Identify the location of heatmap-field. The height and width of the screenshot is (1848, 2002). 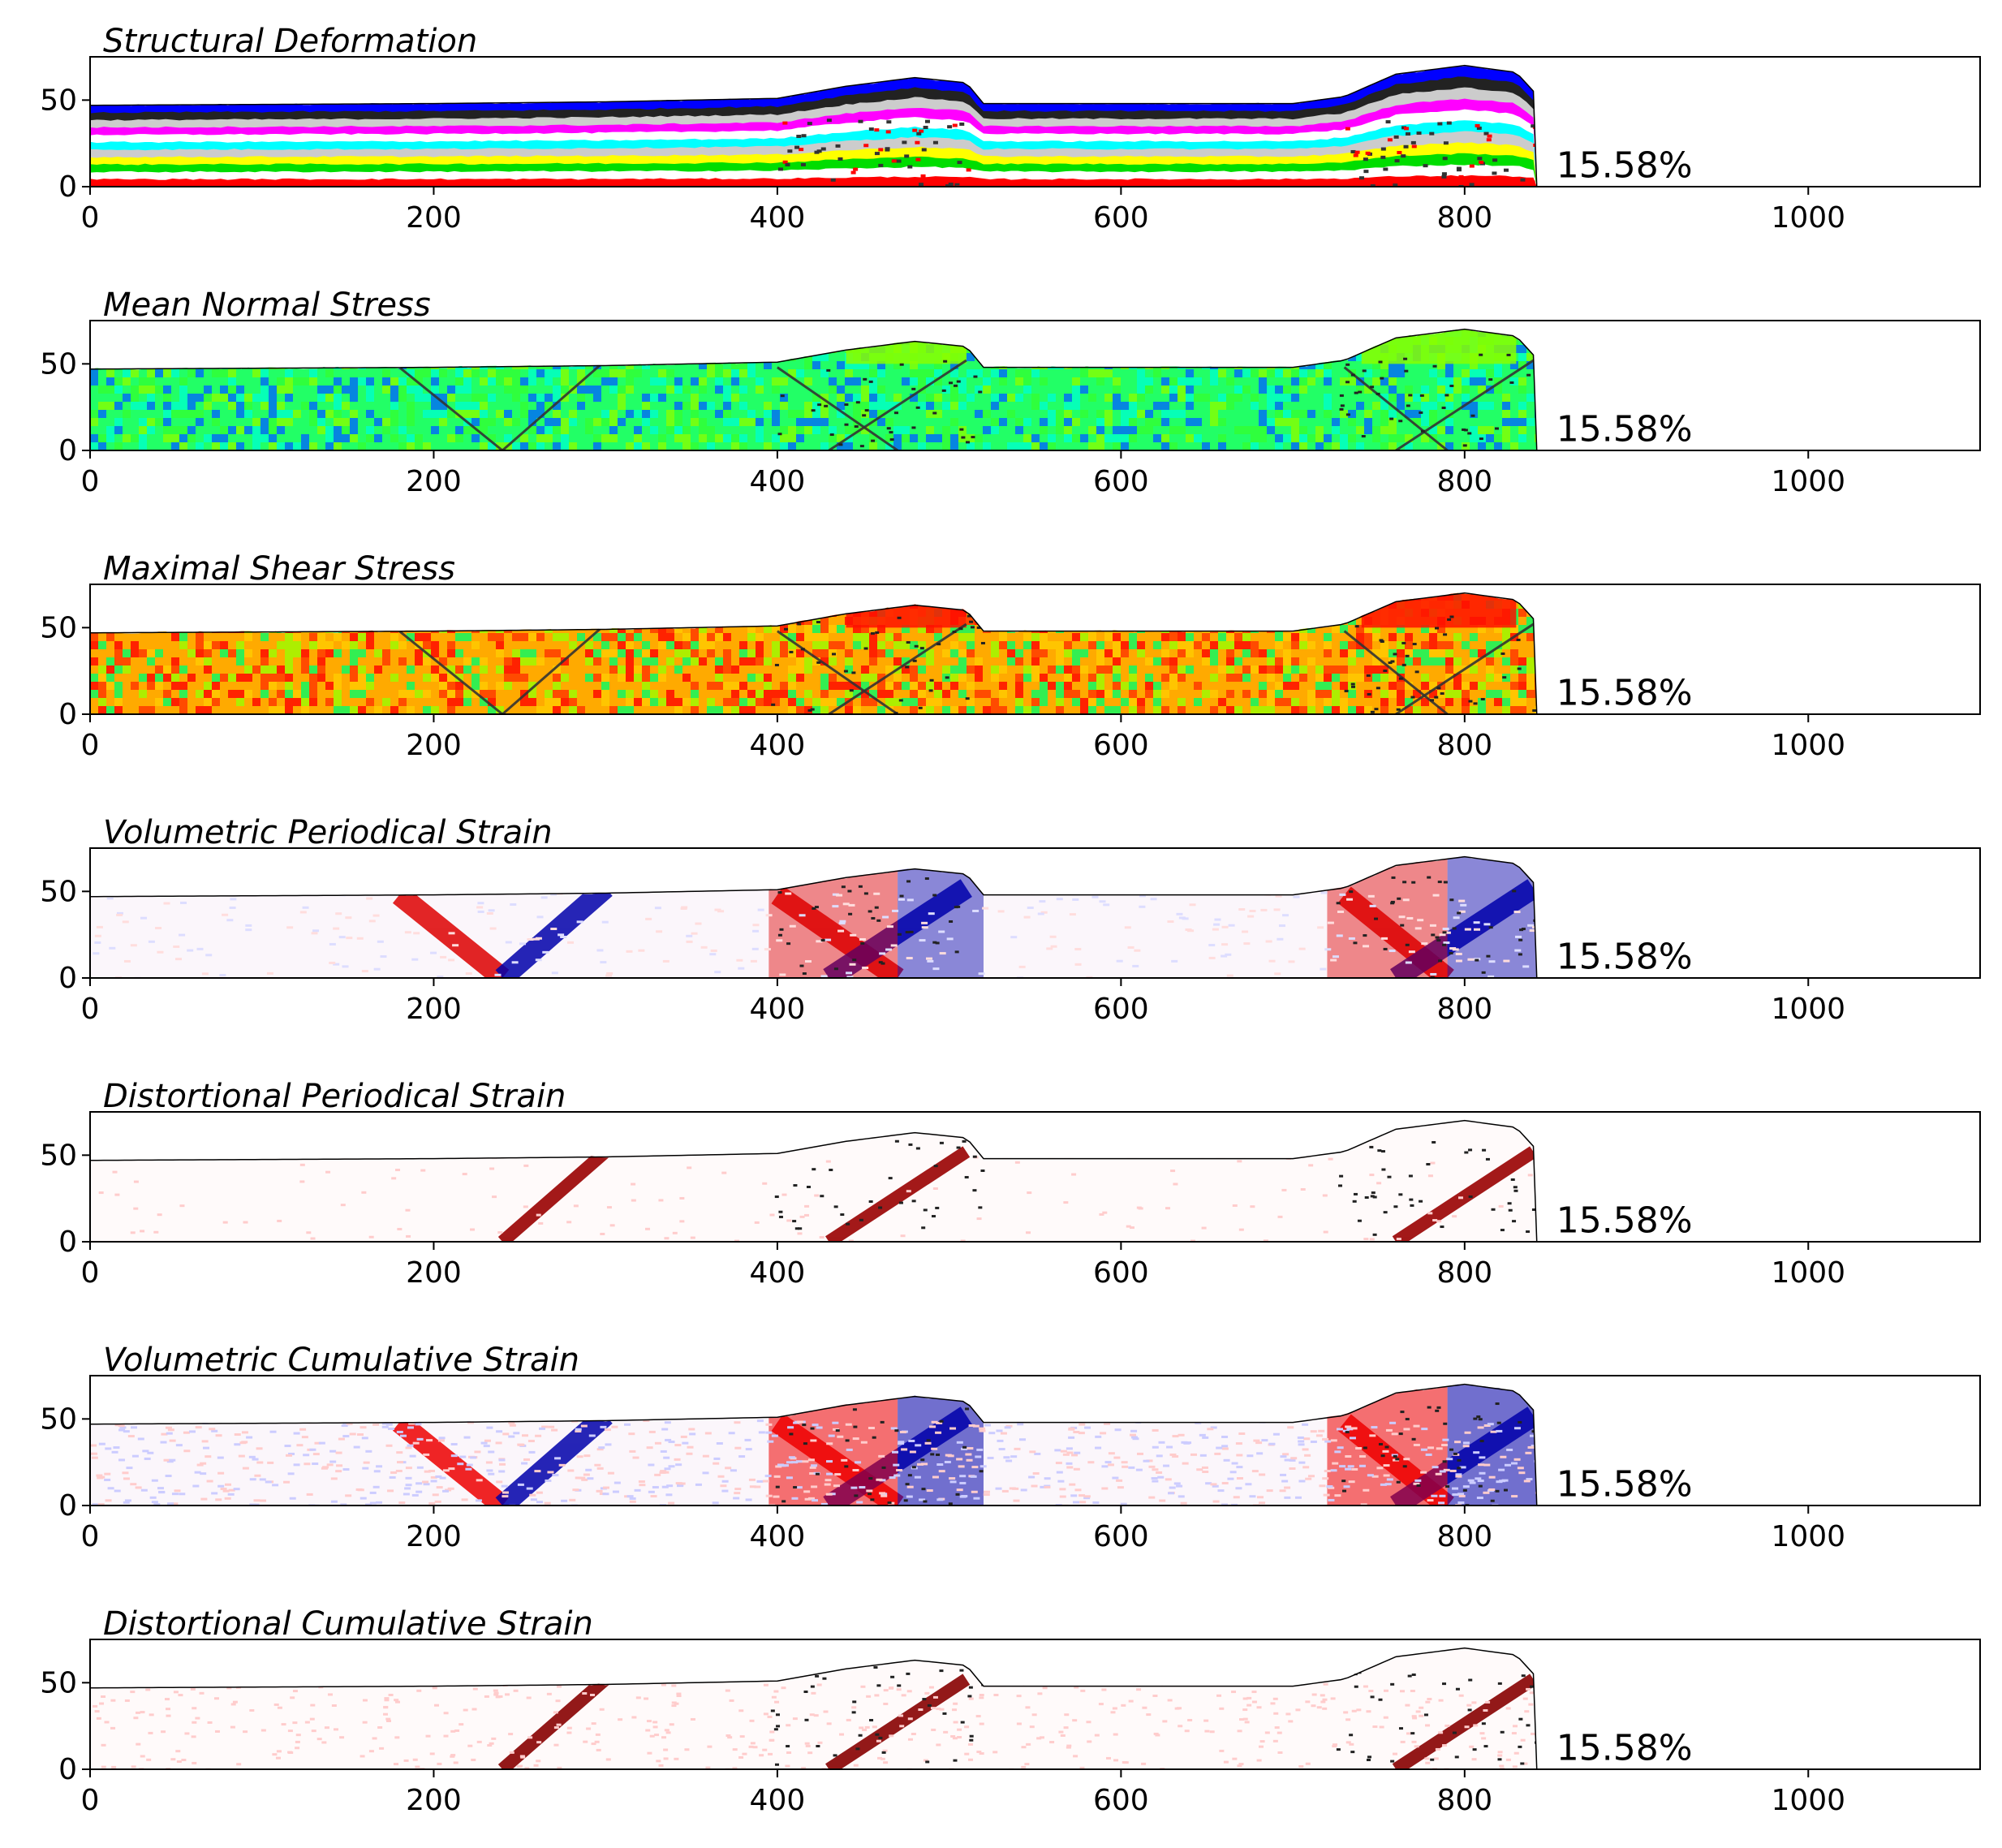
(813, 1182).